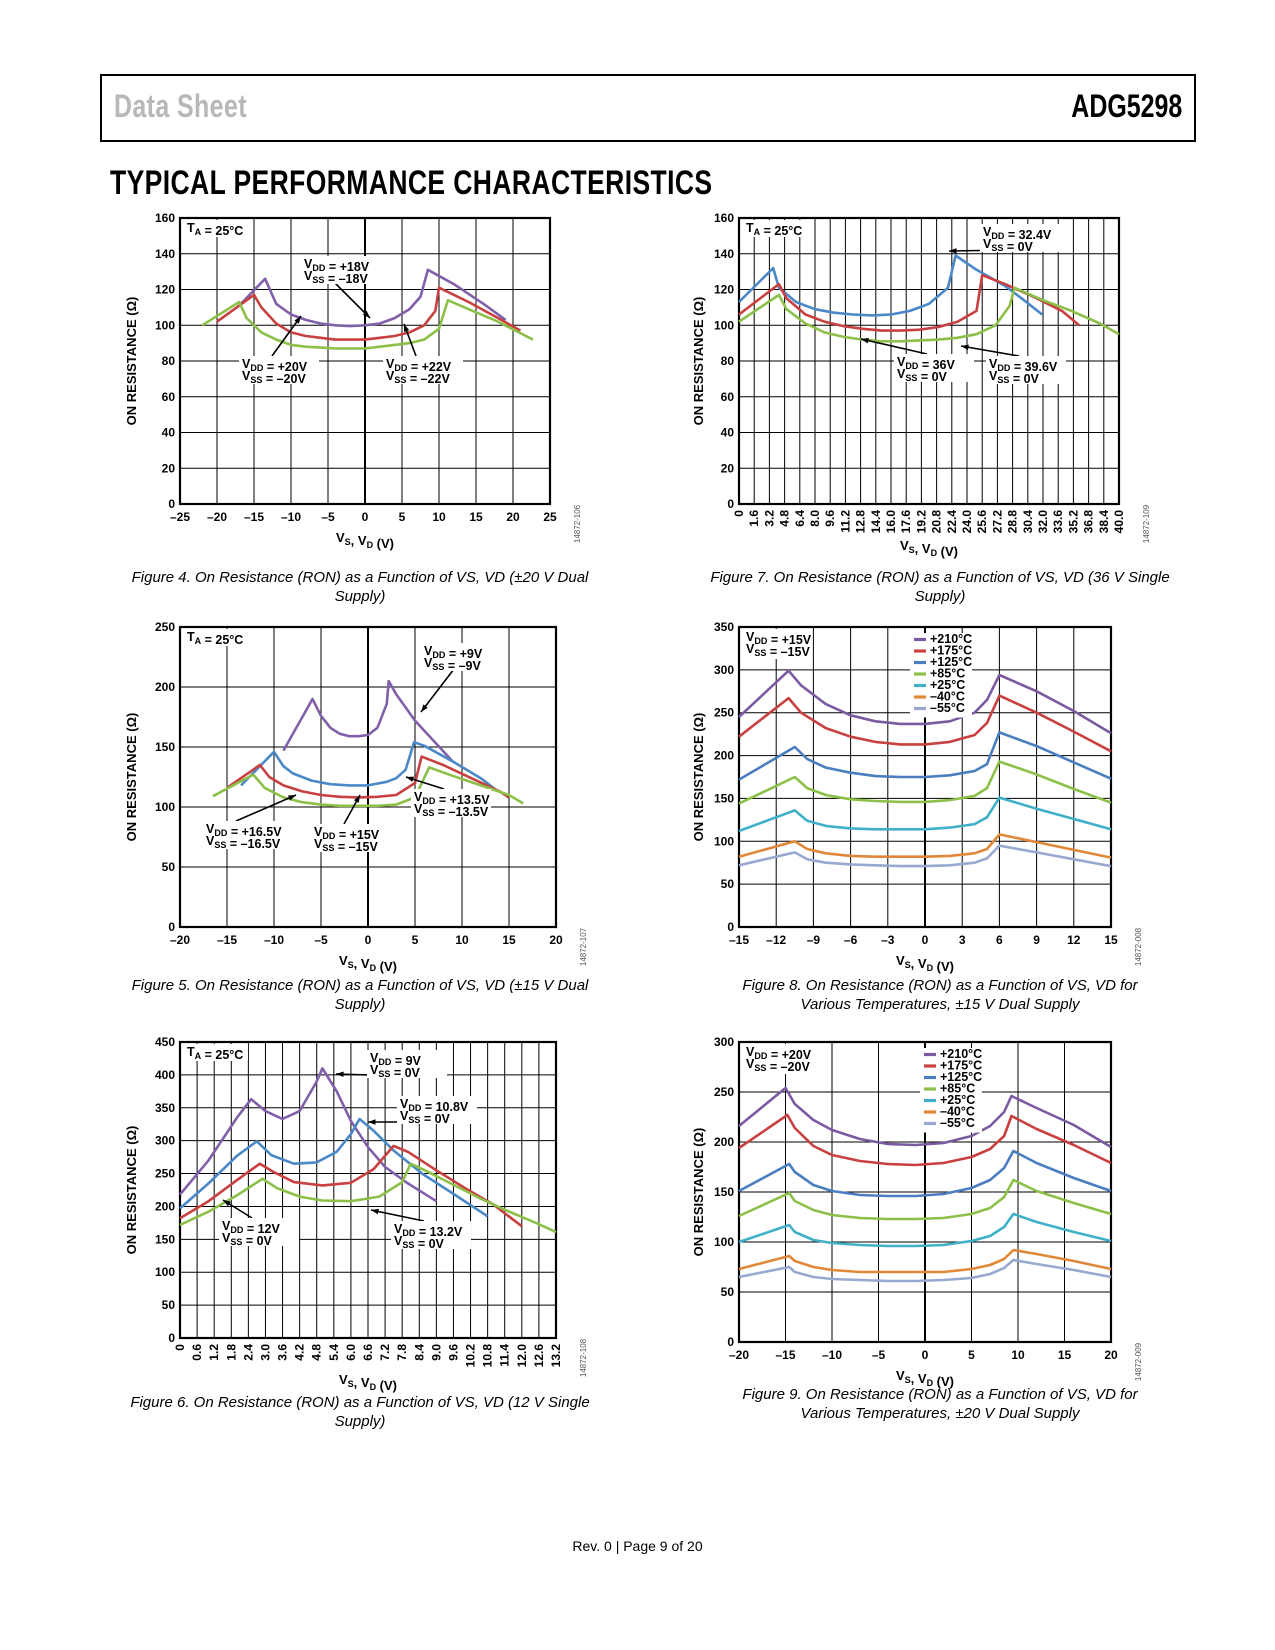 This screenshot has width=1275, height=1650. What do you see at coordinates (951, 639) in the screenshot?
I see `legend-label: +210°C` at bounding box center [951, 639].